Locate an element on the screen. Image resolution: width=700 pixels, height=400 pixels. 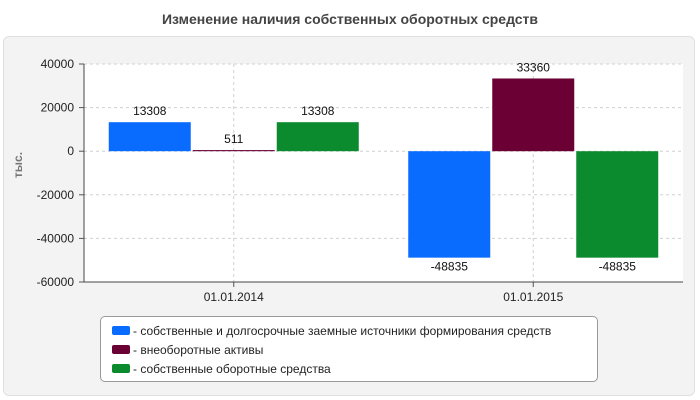
y-tick-label: 0 is located at coordinates (70, 151).